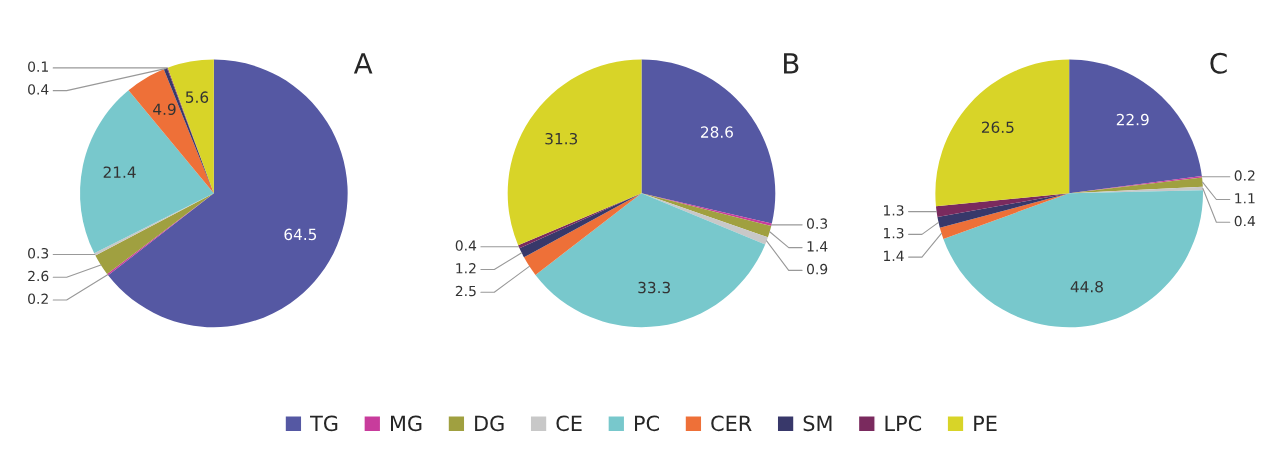 The height and width of the screenshot is (454, 1283). I want to click on legend-label: LPC, so click(903, 423).